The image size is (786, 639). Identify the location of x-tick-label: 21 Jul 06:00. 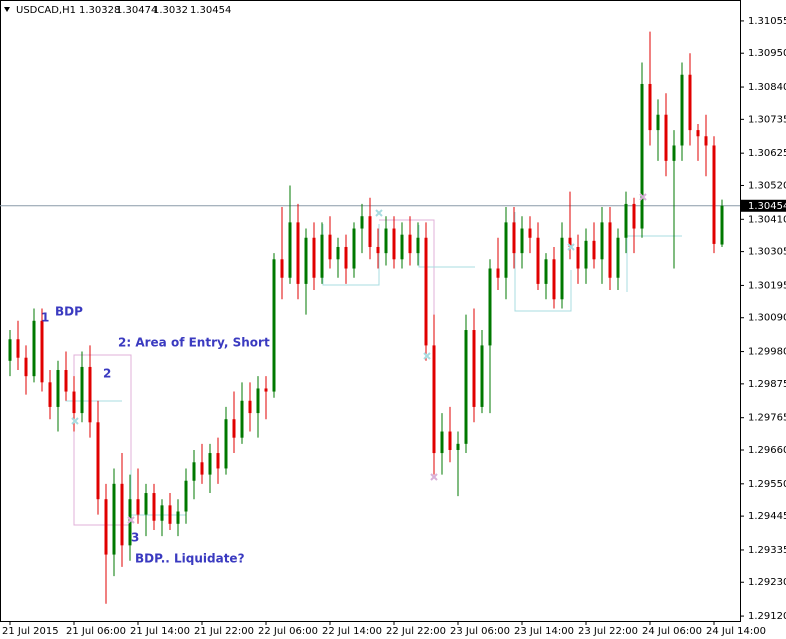
(96, 631).